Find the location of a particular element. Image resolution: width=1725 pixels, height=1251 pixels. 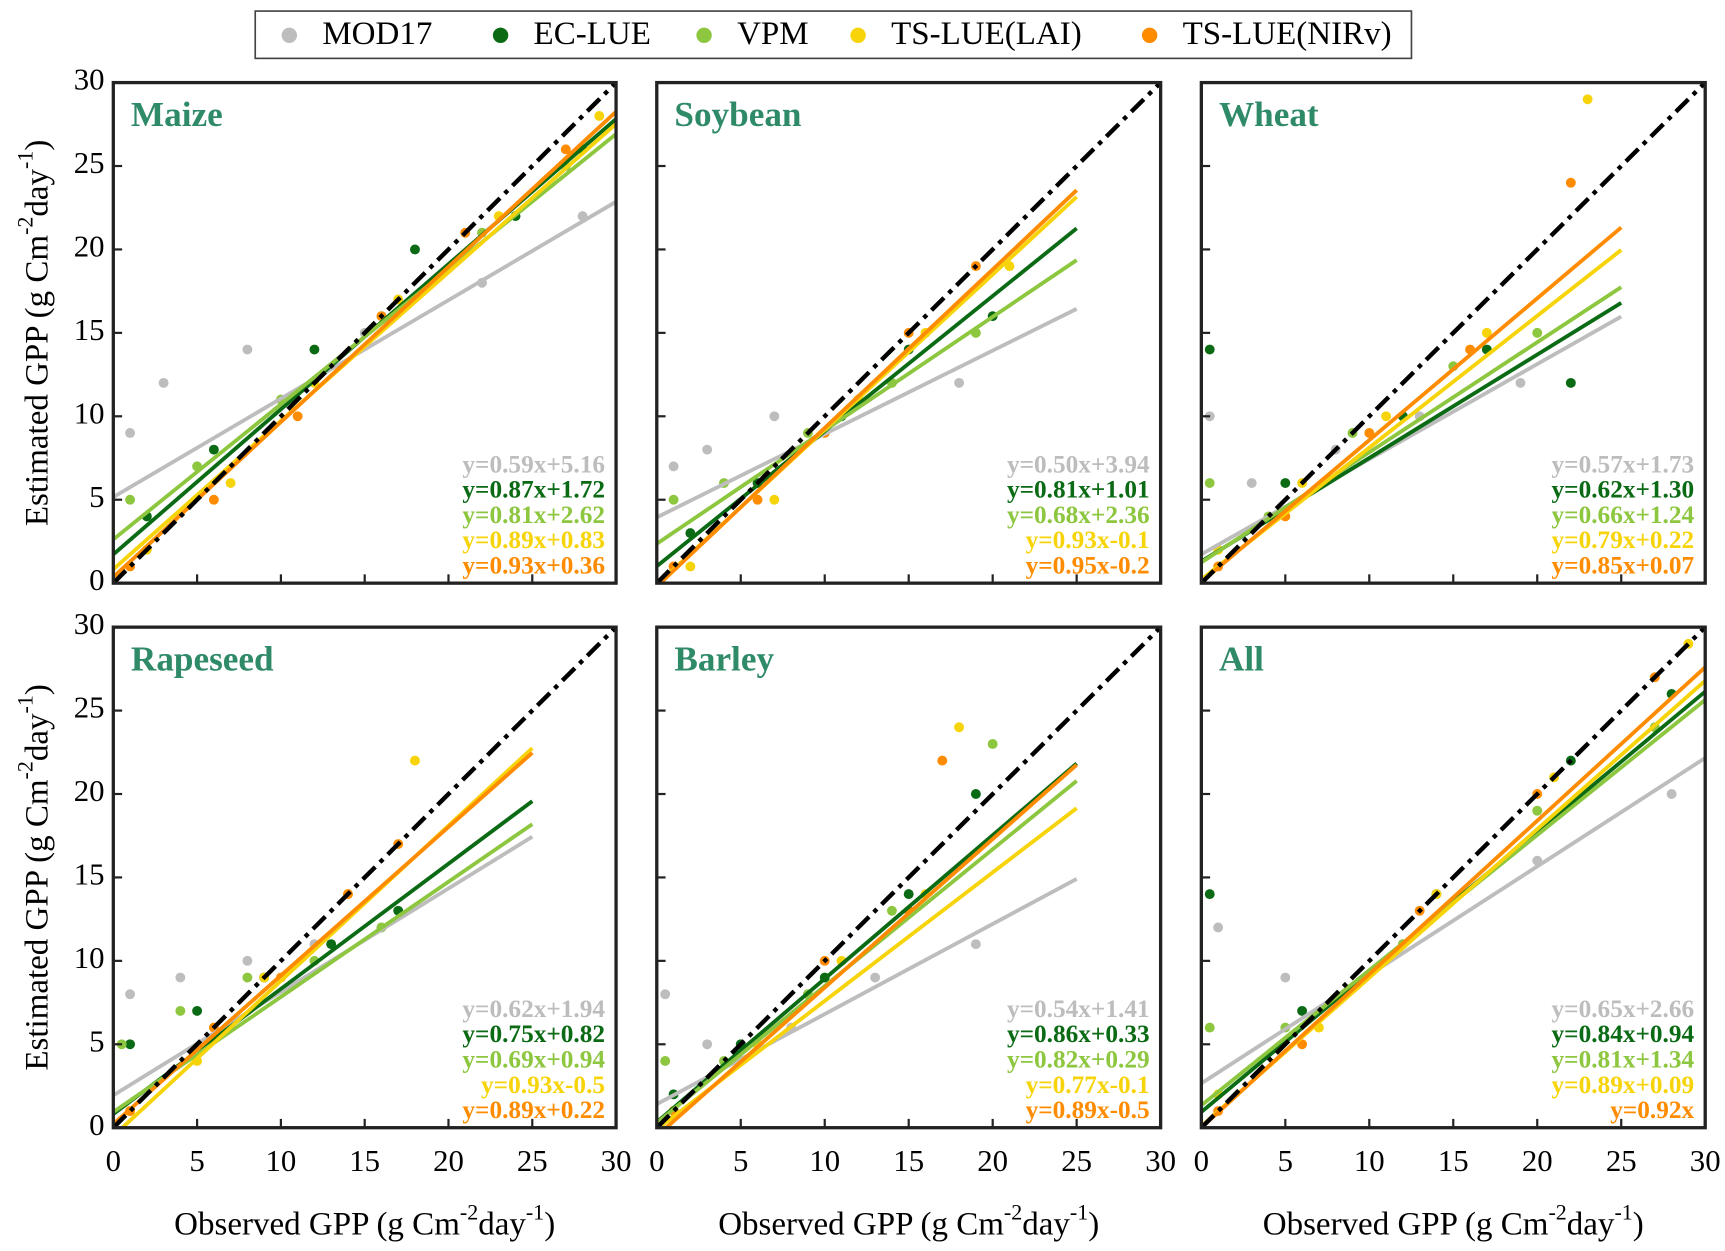

x-axis-label: Observed GPP (g Cm-2day-1) is located at coordinates (364, 1220).